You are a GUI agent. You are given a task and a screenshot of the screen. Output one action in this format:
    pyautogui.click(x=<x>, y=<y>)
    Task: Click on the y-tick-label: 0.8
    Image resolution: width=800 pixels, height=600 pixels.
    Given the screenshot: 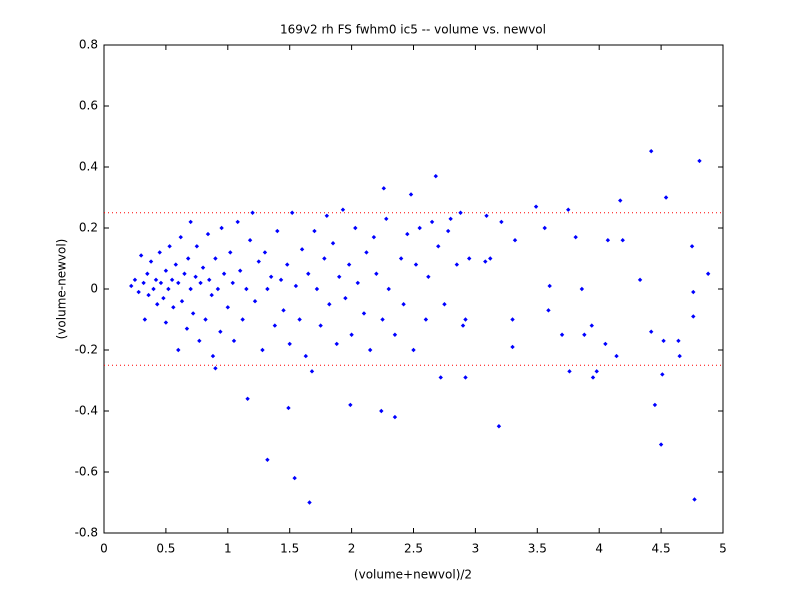 What is the action you would take?
    pyautogui.click(x=88, y=45)
    